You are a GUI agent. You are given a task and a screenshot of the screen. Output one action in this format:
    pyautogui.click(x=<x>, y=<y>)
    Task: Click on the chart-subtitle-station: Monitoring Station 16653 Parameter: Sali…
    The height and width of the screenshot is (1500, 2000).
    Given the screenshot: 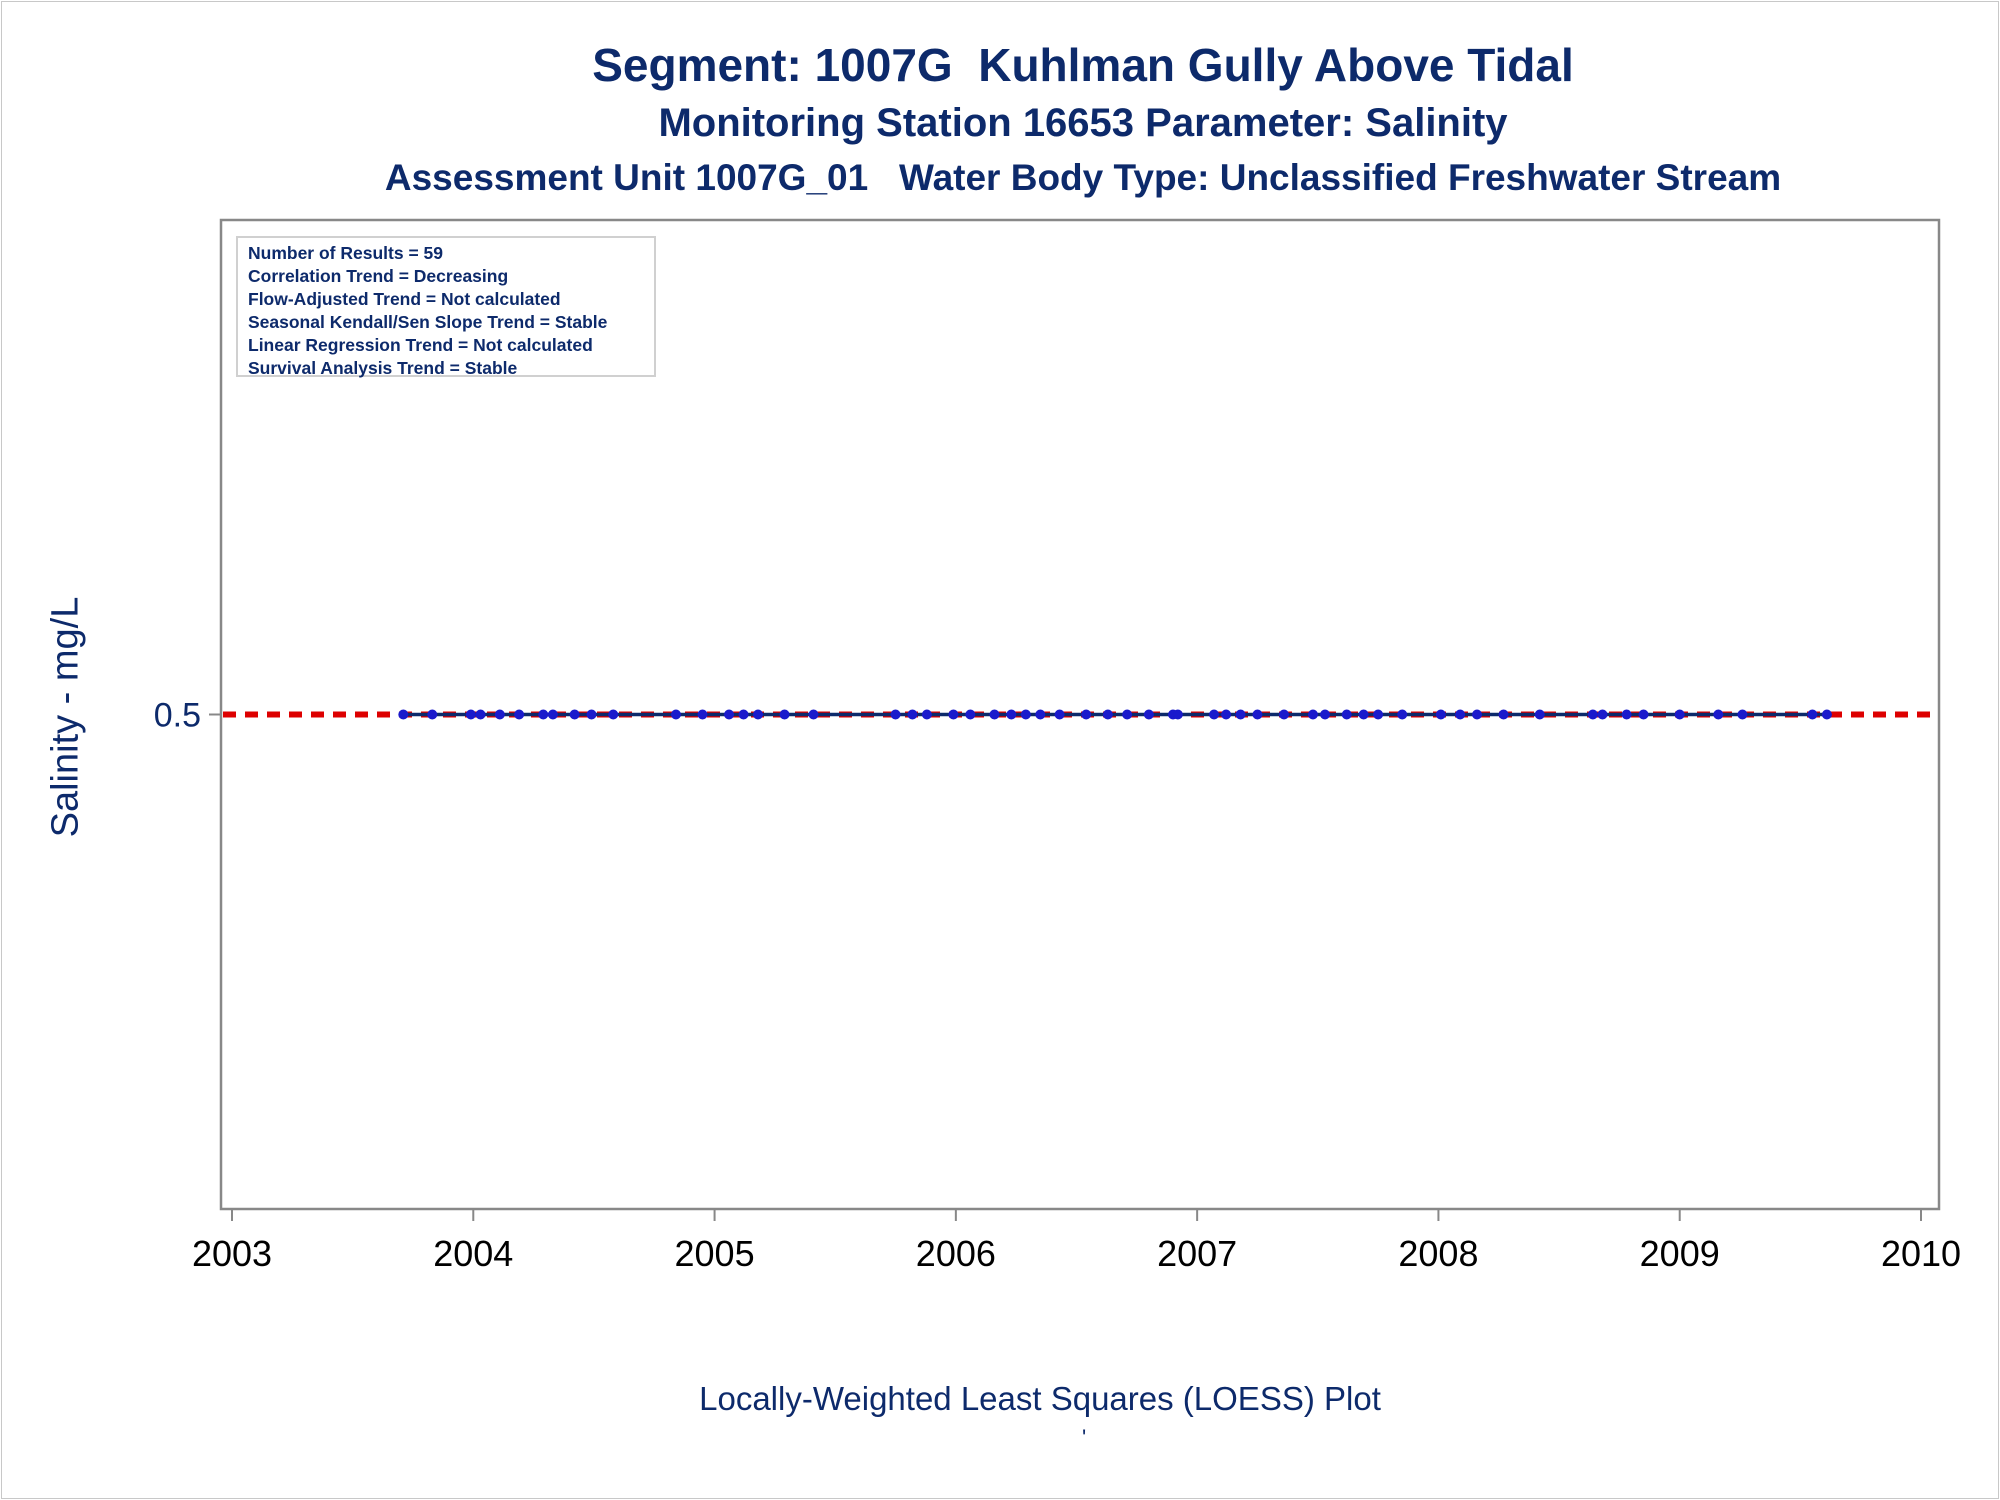 What is the action you would take?
    pyautogui.click(x=1083, y=123)
    